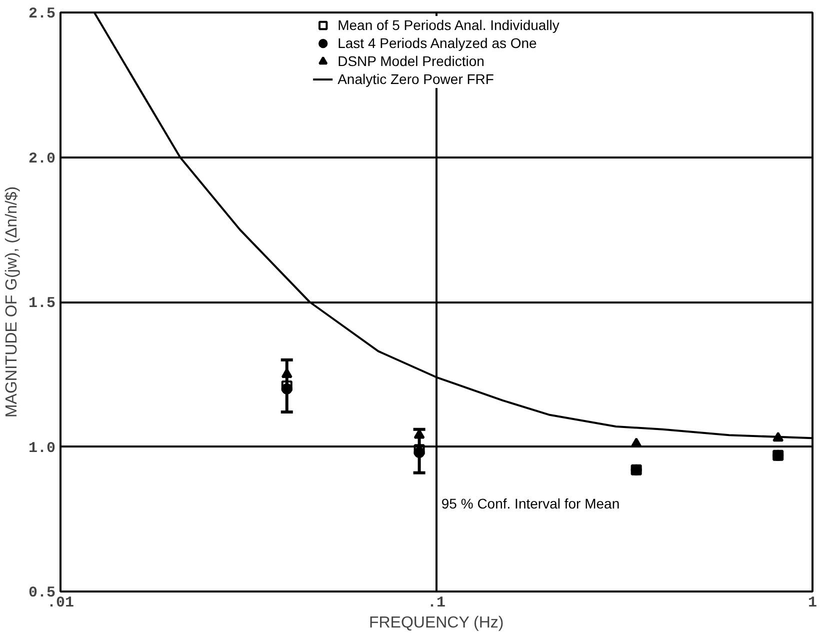 The width and height of the screenshot is (827, 634). Describe the element at coordinates (437, 43) in the screenshot. I see `legend-label: Last 4 Periods Analyzed as One` at that location.